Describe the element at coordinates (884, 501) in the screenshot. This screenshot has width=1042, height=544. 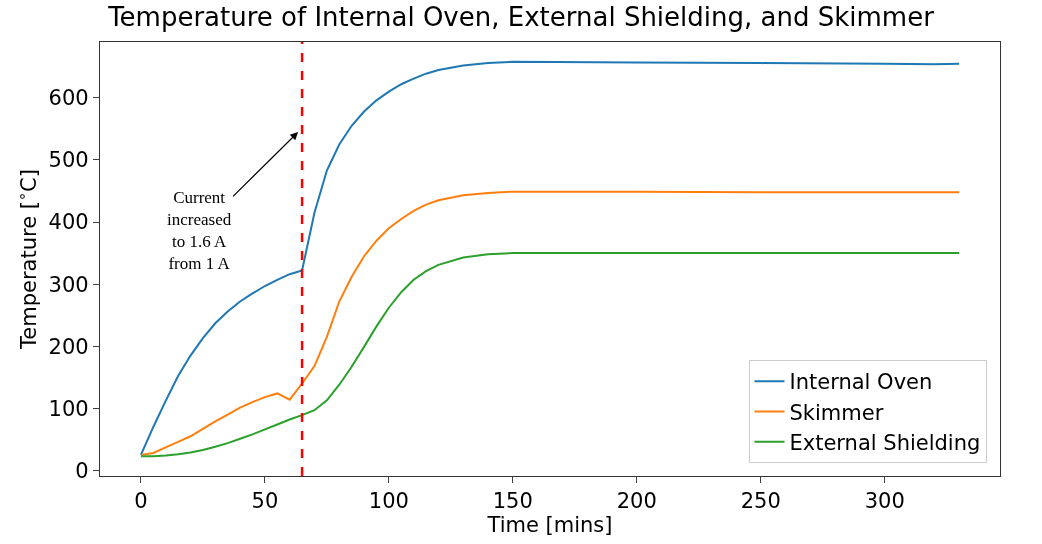
I see `x-tick-label: 300` at that location.